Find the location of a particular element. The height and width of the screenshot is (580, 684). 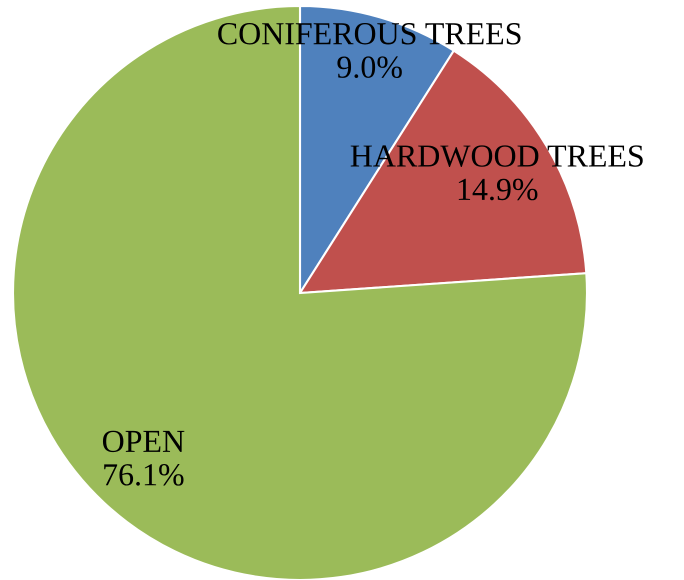

data-label: 14.9% is located at coordinates (498, 189).